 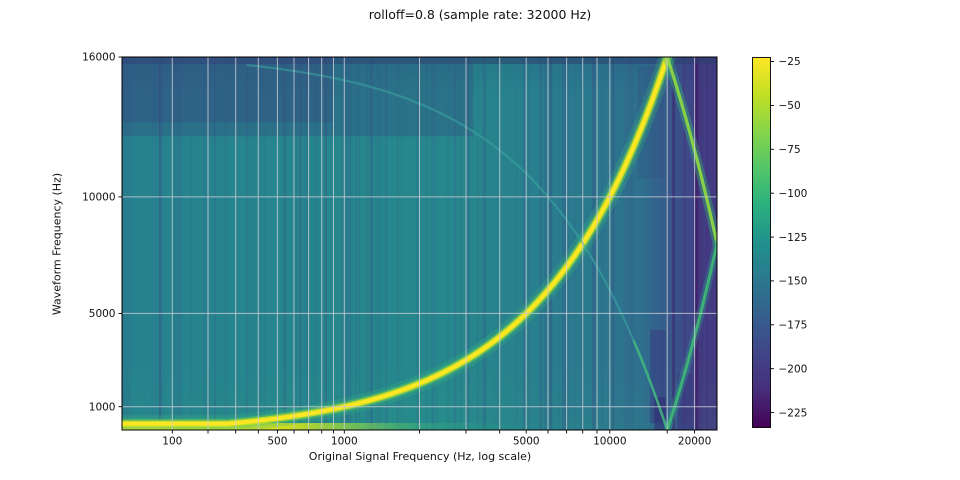 I want to click on colorbar-tick-label: −50, so click(x=790, y=106).